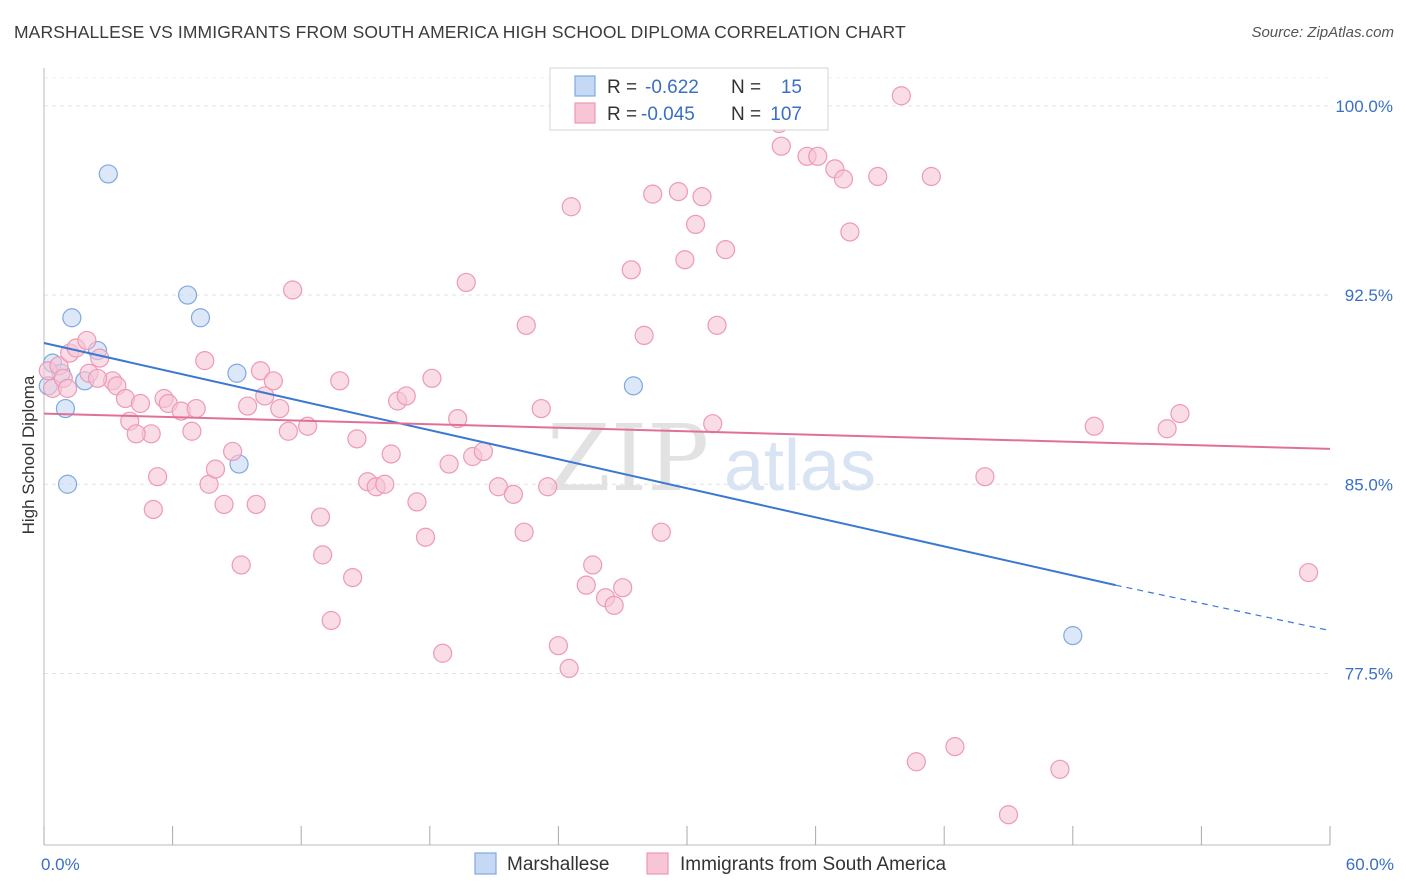 Image resolution: width=1406 pixels, height=892 pixels. I want to click on trend-line-extension, so click(1223, 608).